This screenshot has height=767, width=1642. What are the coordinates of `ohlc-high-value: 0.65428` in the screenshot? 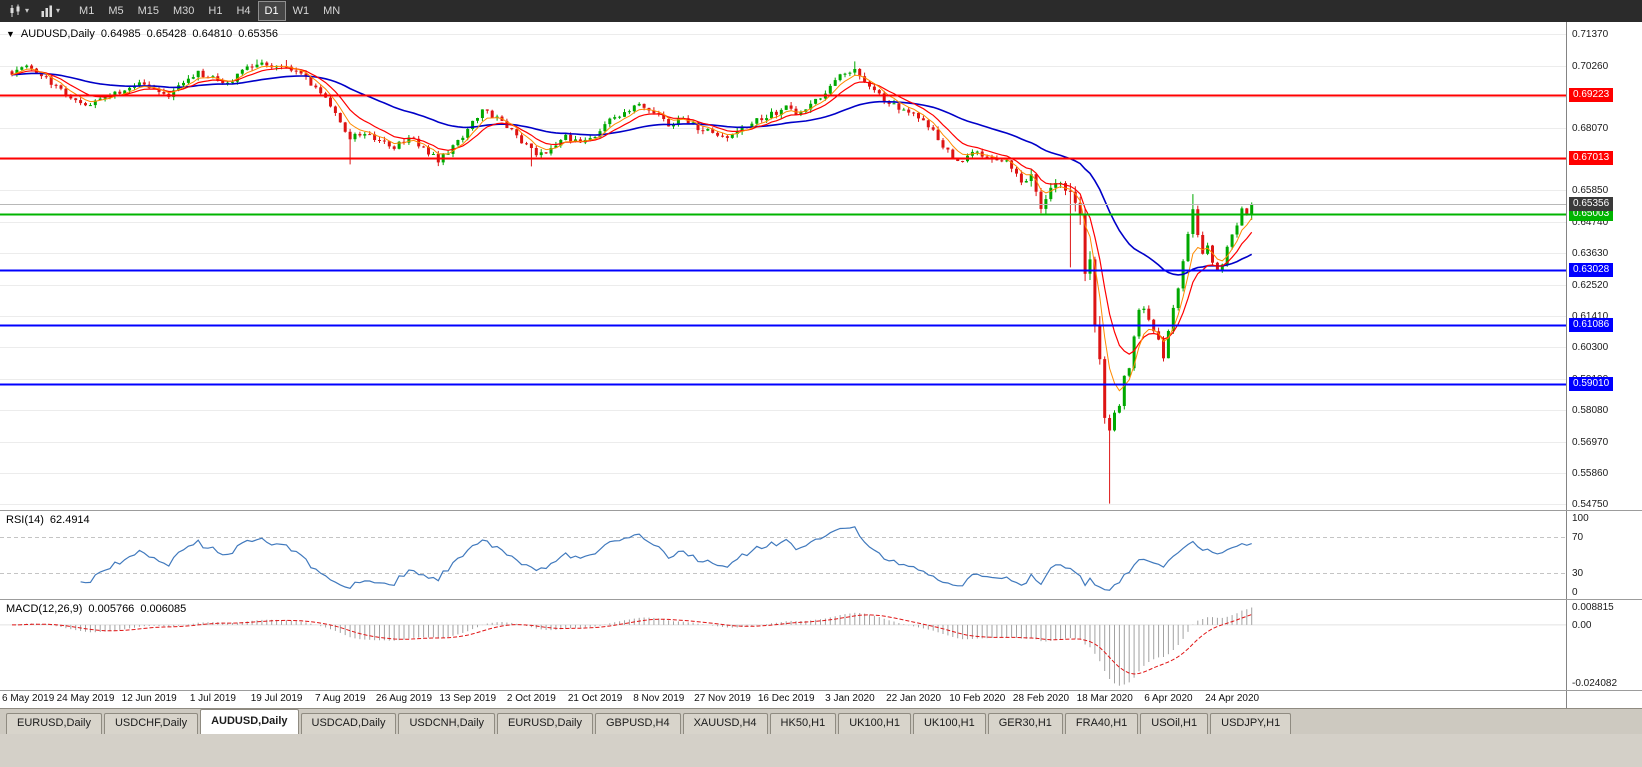 It's located at (166, 34).